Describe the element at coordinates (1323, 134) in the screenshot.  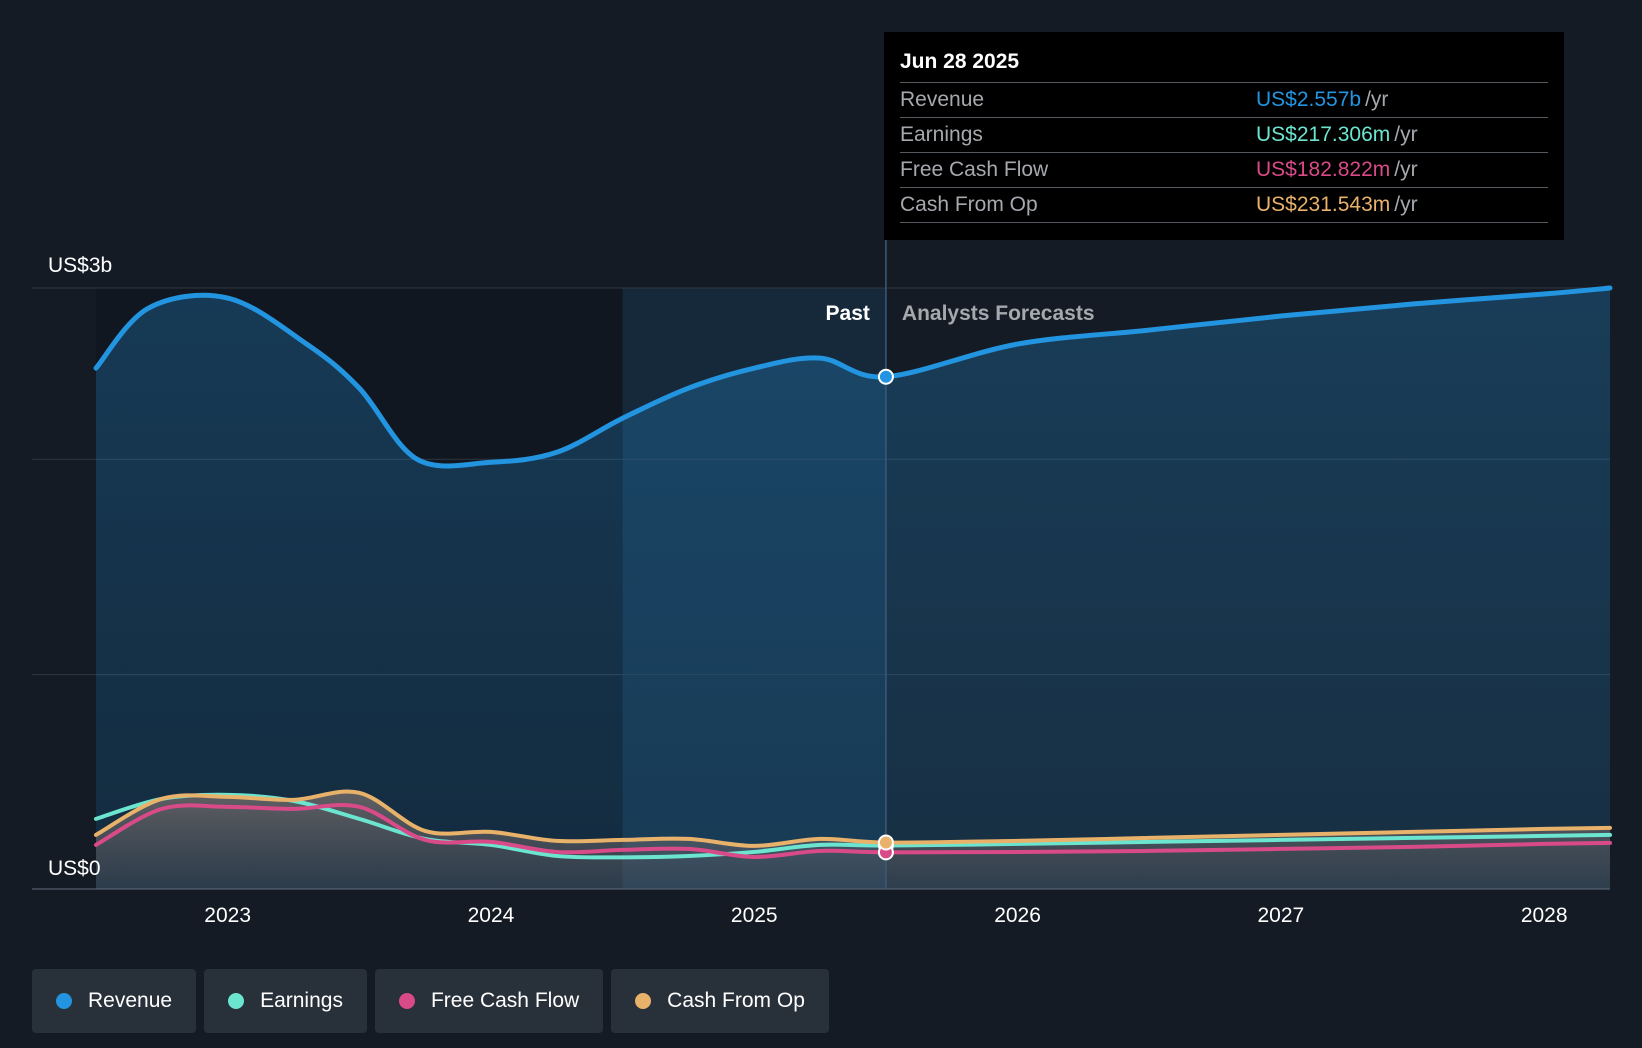
I see `tooltip-value: US$217.306m` at that location.